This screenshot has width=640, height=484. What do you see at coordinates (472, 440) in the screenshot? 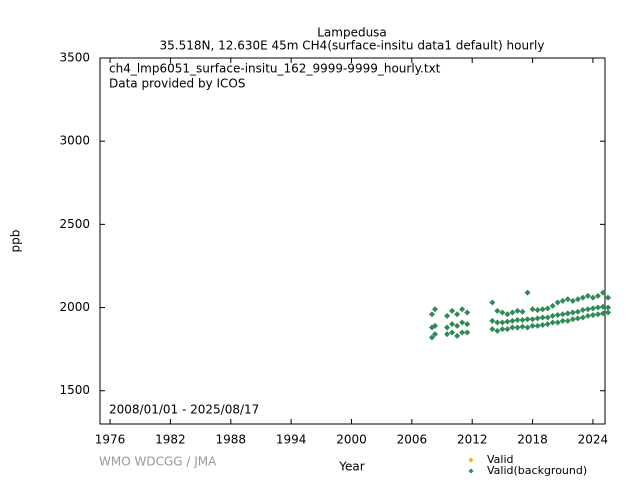
I see `x-tick-label: 2012` at bounding box center [472, 440].